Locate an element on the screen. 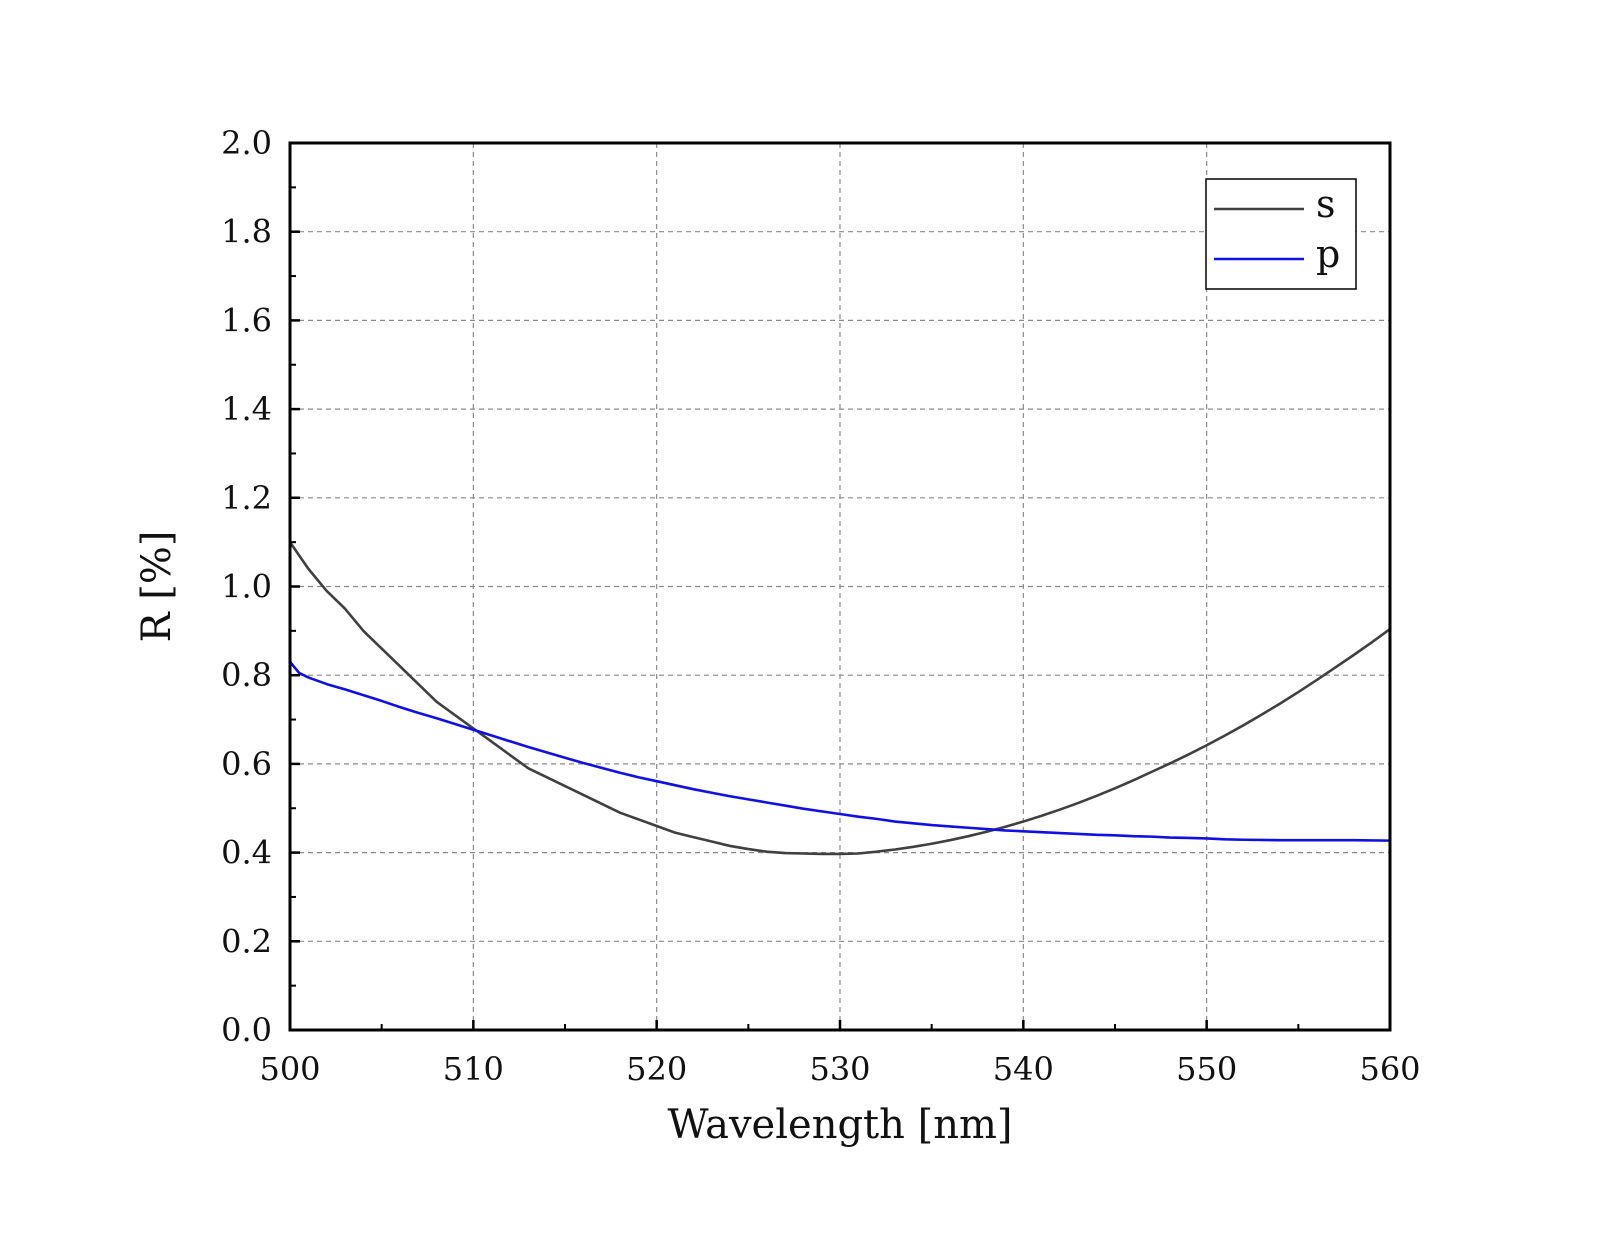 The height and width of the screenshot is (1236, 1608). legend-label-p: p is located at coordinates (1328, 254).